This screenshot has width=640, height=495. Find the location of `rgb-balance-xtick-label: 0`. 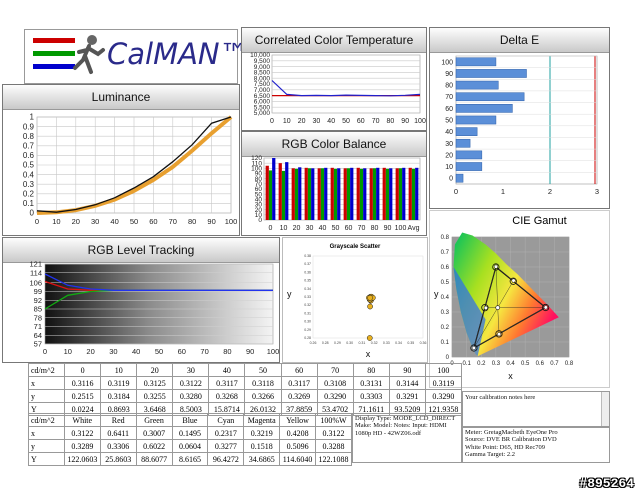

rgb-balance-xtick-label: 0 is located at coordinates (271, 228).